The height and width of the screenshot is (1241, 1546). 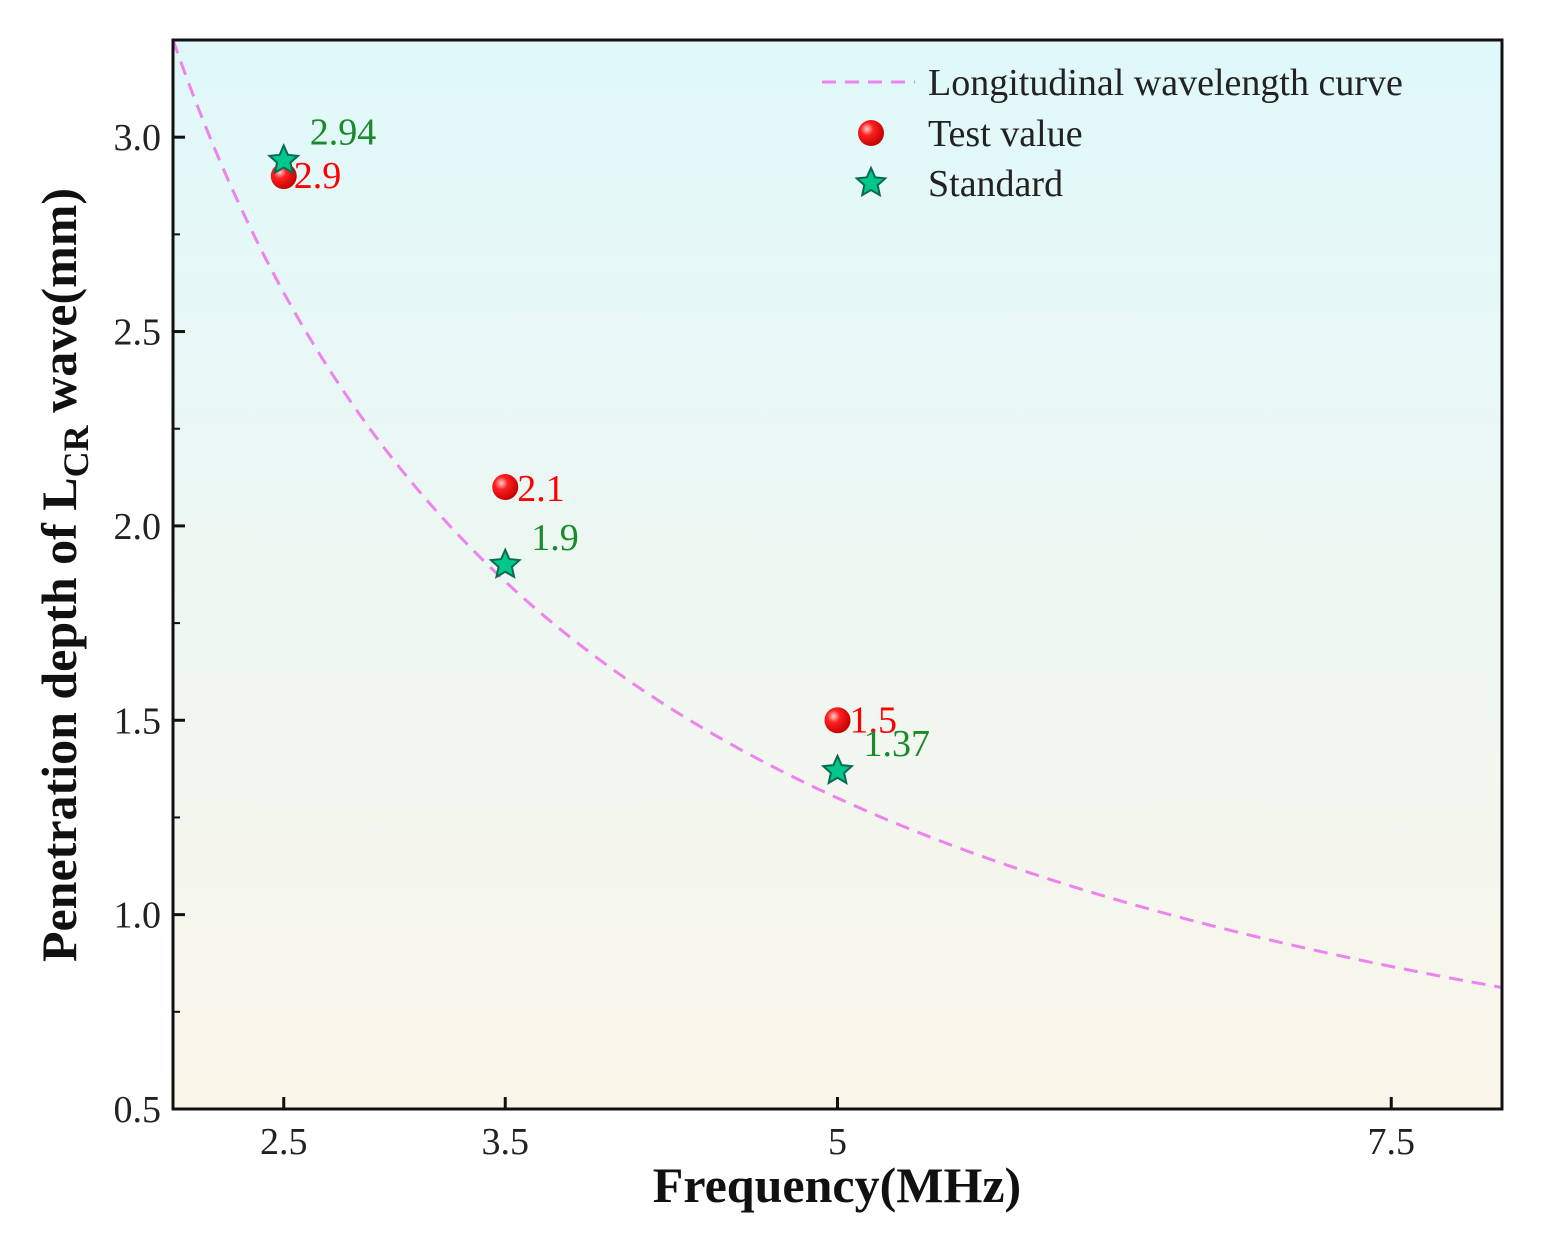 What do you see at coordinates (1392, 1142) in the screenshot?
I see `x-tick-label: 7.5` at bounding box center [1392, 1142].